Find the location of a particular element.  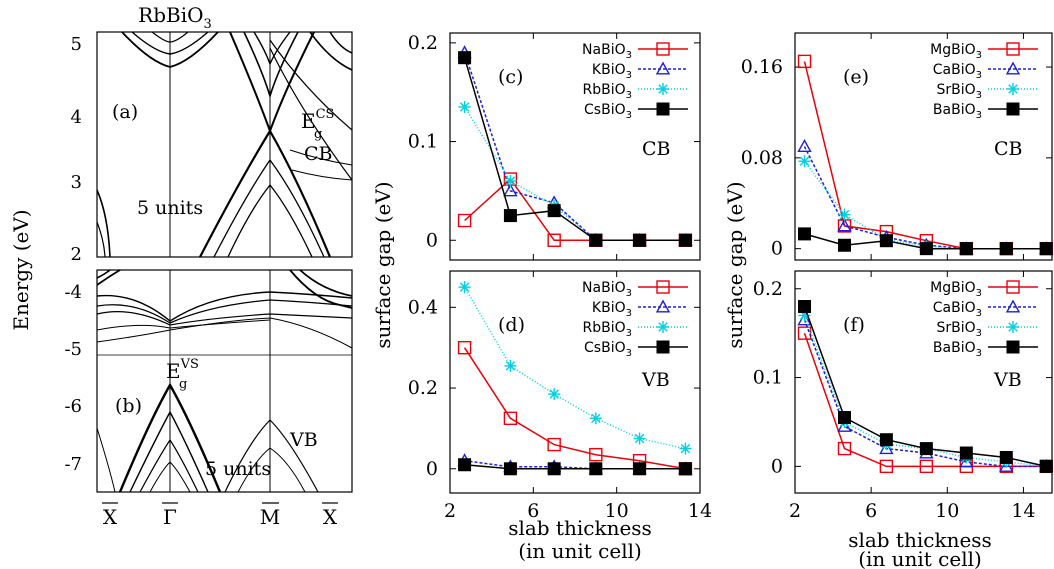

series-rbbio is located at coordinates (575, 368).